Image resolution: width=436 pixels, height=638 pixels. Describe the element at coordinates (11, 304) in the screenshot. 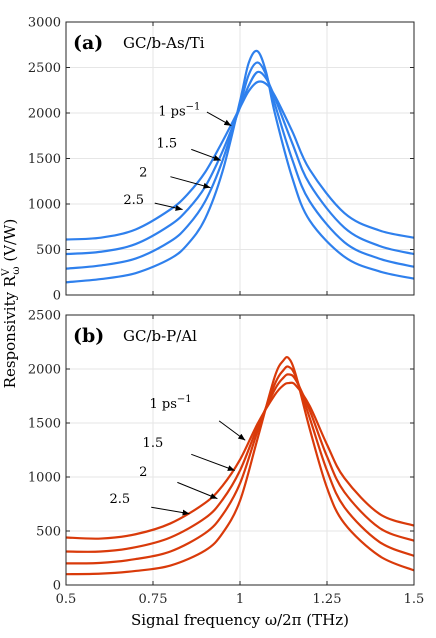

I see `y-axis-label: Responsivity RVω (V/W)` at that location.